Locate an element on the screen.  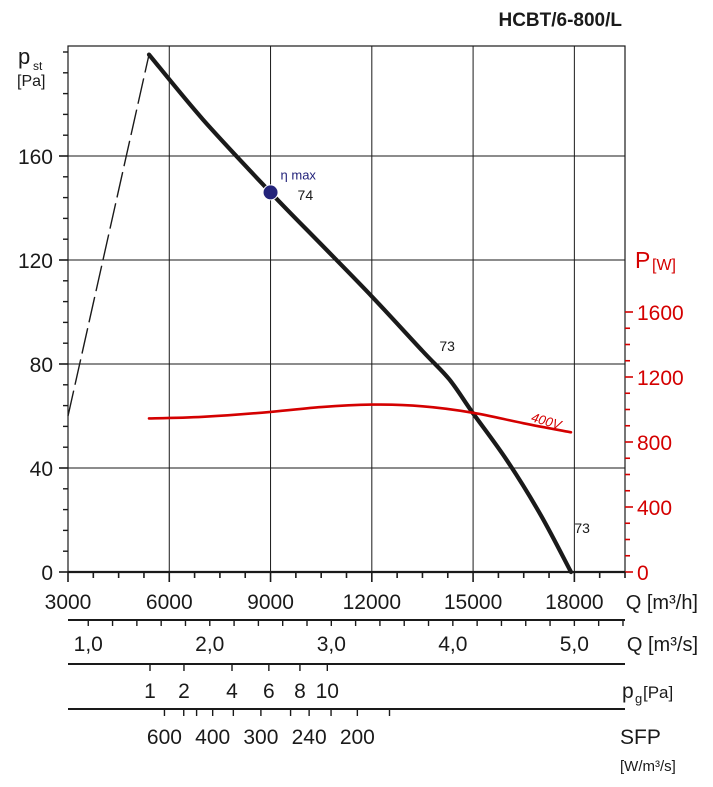
p-tick-label: 800 is located at coordinates (654, 443).